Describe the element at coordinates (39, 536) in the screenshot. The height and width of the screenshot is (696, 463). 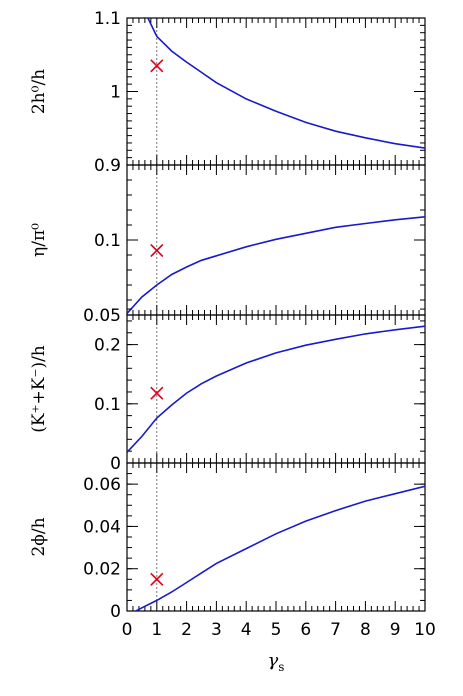
I see `y-axis-label: 2ϕ/h` at that location.